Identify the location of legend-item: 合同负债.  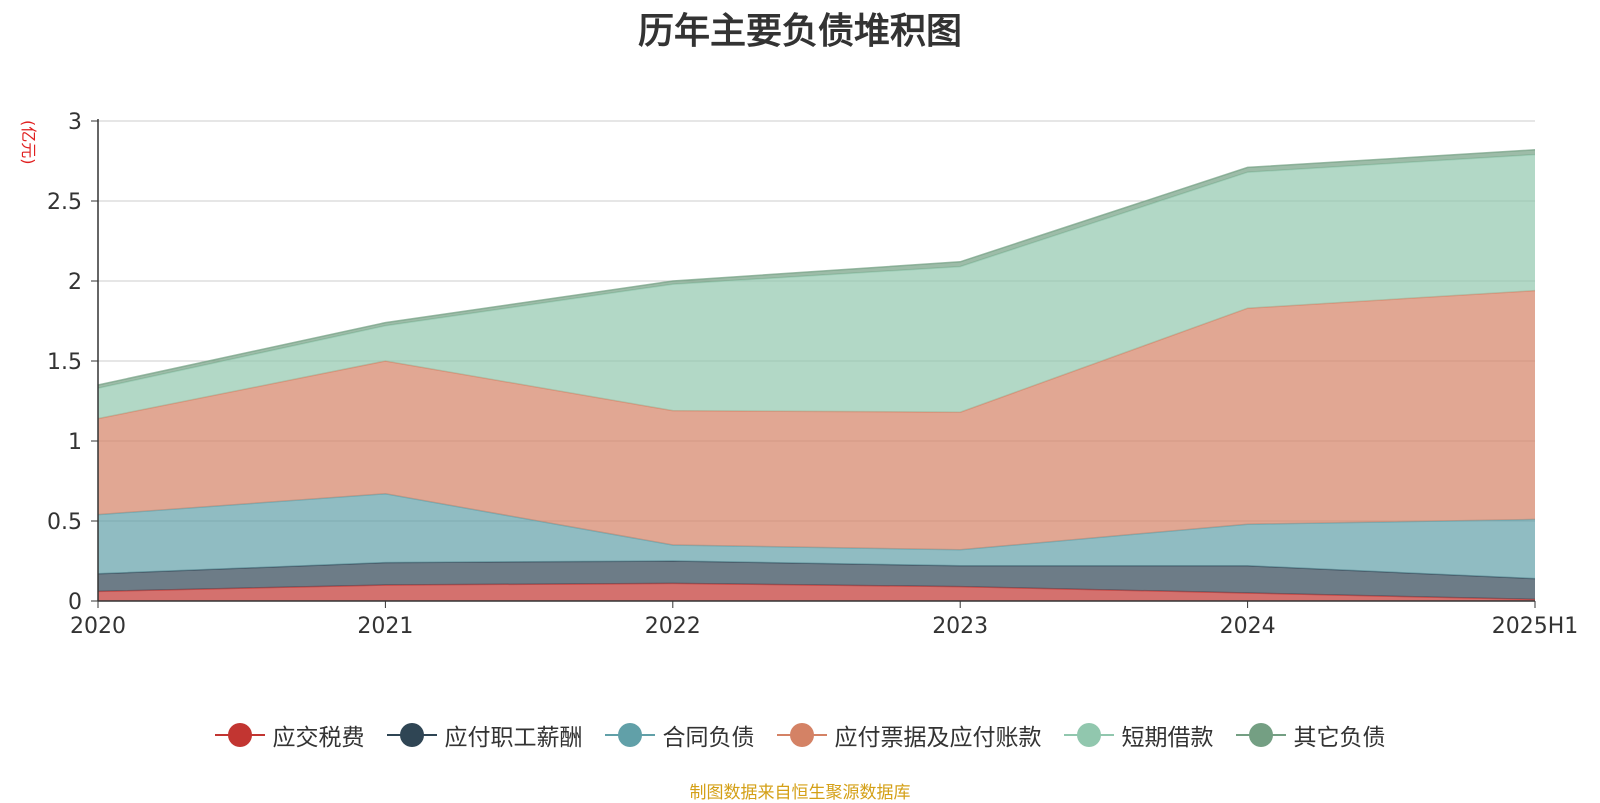
(679, 735).